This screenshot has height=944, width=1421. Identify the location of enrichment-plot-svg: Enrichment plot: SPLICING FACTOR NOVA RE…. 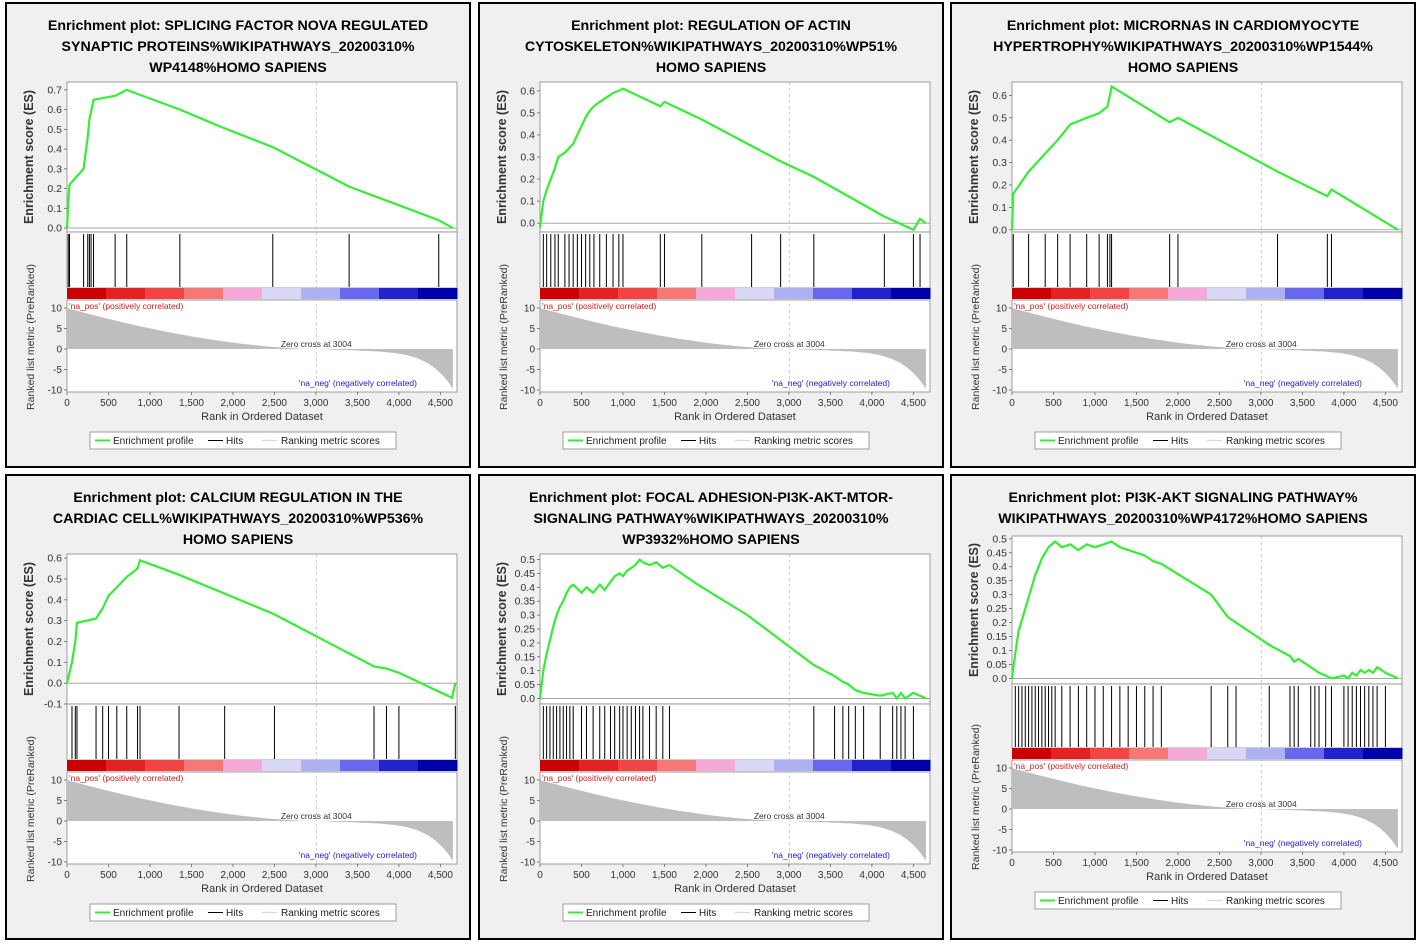
(240, 234).